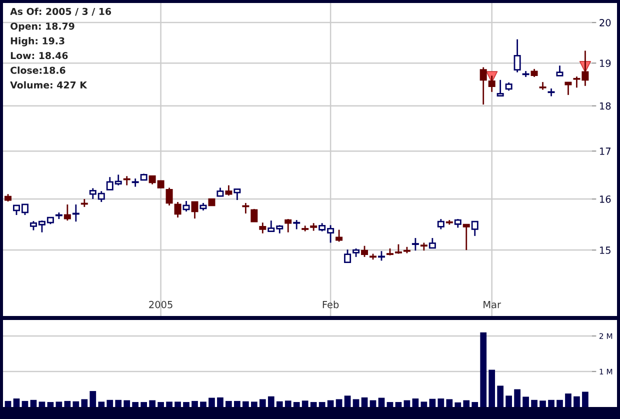 This screenshot has height=419, width=620. I want to click on x-tick-label: Mar, so click(493, 304).